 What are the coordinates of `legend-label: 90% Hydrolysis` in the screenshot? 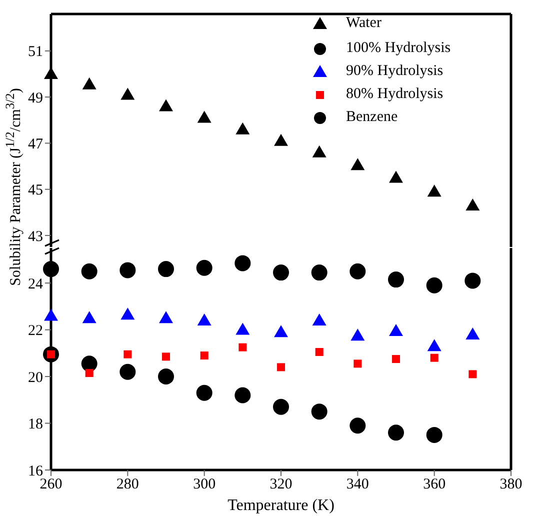 It's located at (395, 71).